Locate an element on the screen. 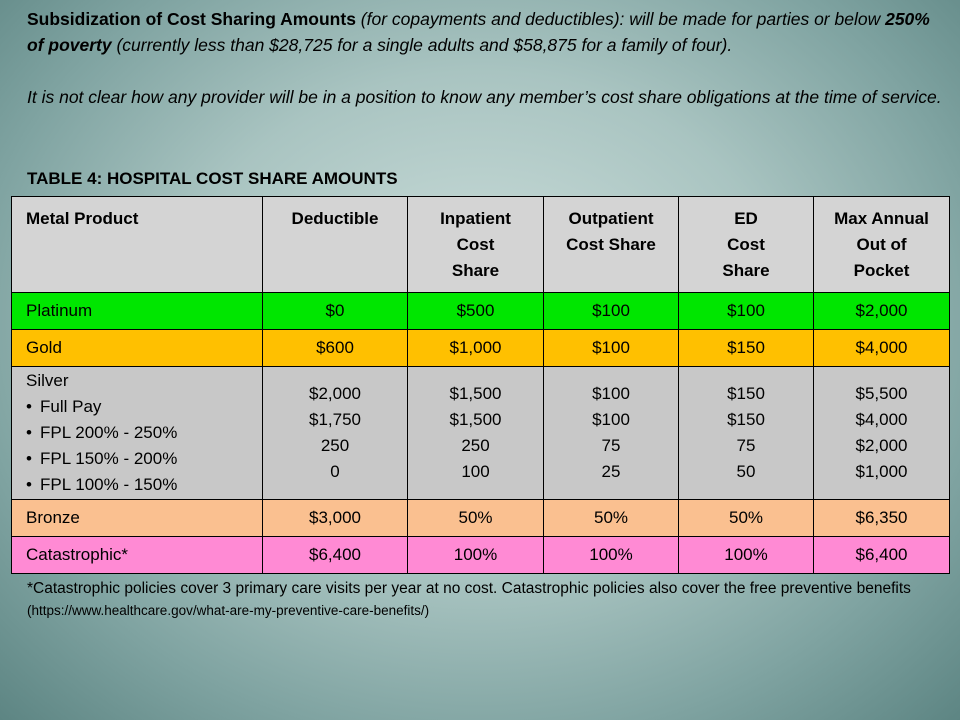 Image resolution: width=960 pixels, height=720 pixels. cell-ed: 50% is located at coordinates (746, 518).